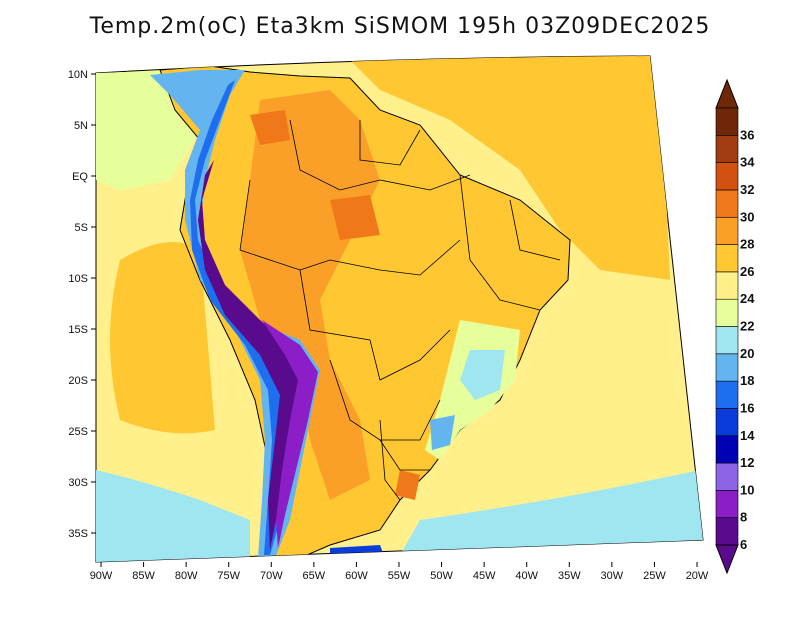 This screenshot has height=618, width=800. Describe the element at coordinates (747, 353) in the screenshot. I see `colorbar-label: 20` at that location.